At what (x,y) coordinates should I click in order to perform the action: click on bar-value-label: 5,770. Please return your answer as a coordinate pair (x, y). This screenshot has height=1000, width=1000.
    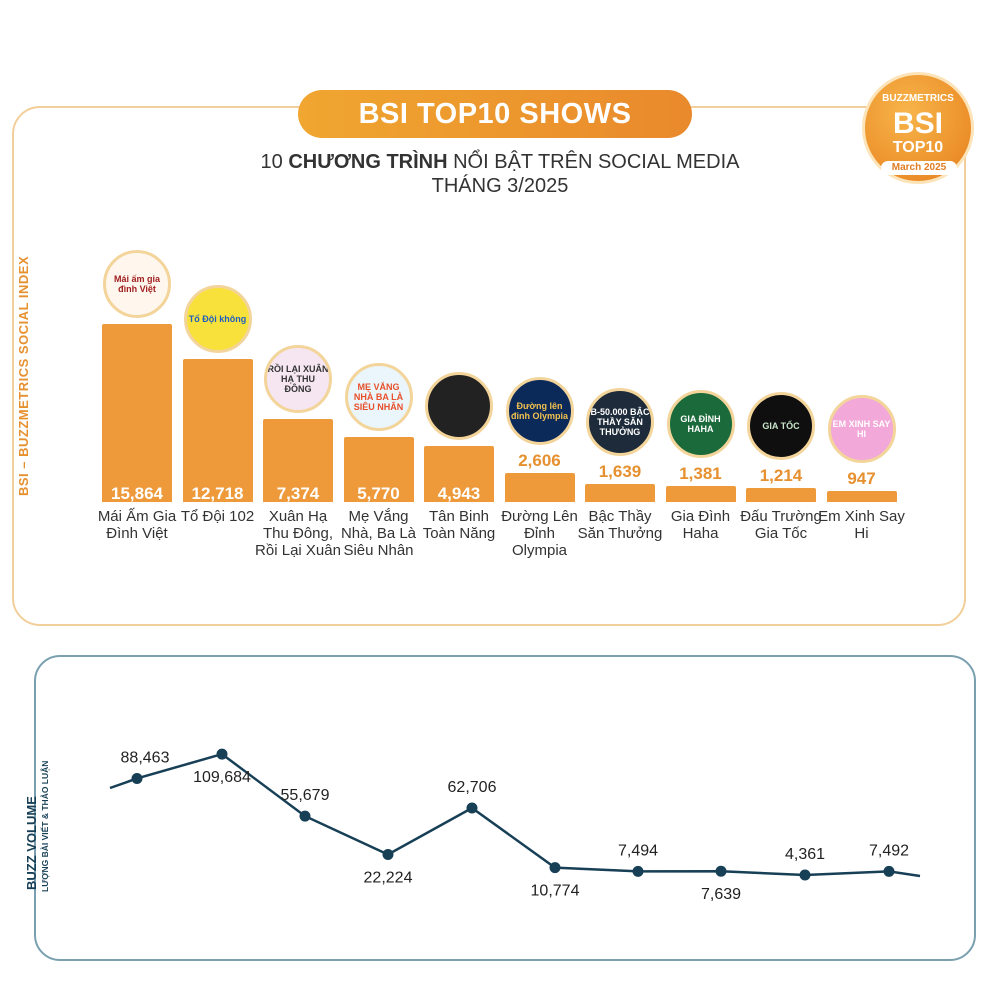
    Looking at the image, I should click on (378, 493).